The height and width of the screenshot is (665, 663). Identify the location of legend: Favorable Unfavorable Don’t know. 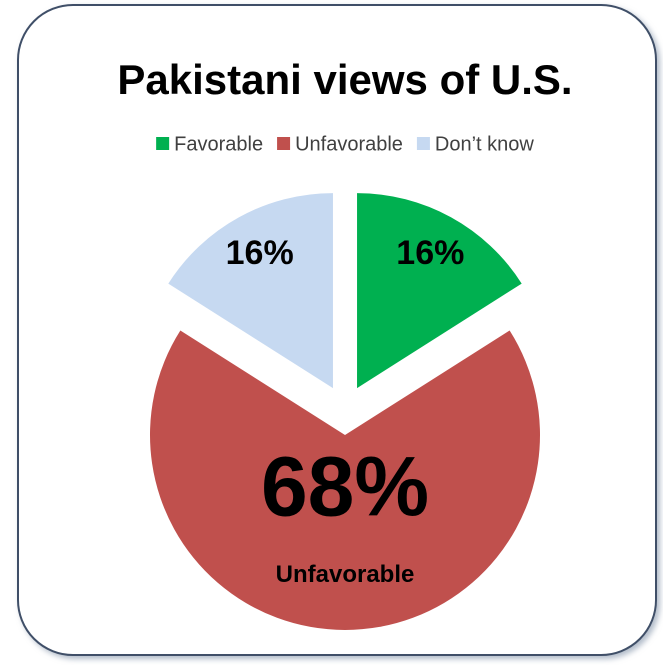
(345, 144).